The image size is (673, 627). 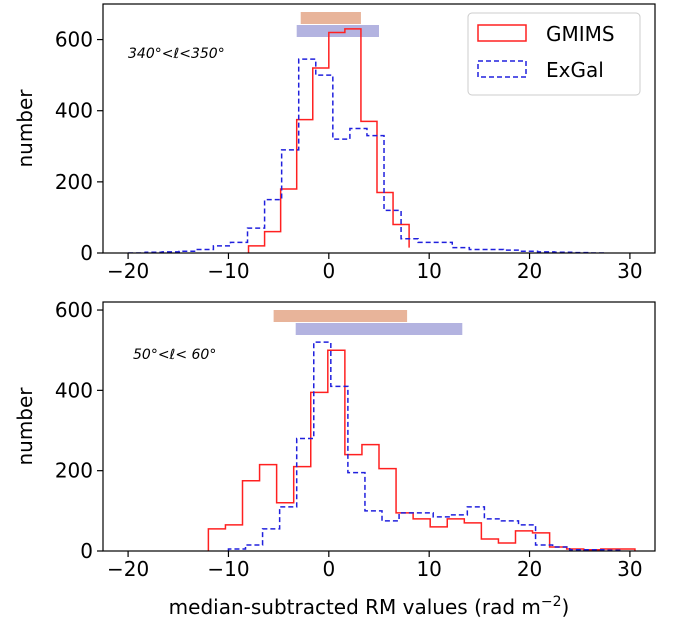 What do you see at coordinates (328, 140) in the screenshot?
I see `histogram-gmims` at bounding box center [328, 140].